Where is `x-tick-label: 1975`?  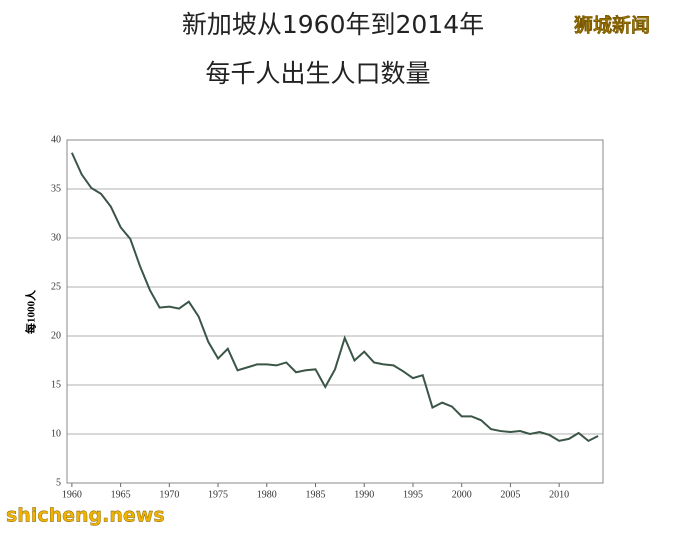 x-tick-label: 1975 is located at coordinates (218, 494).